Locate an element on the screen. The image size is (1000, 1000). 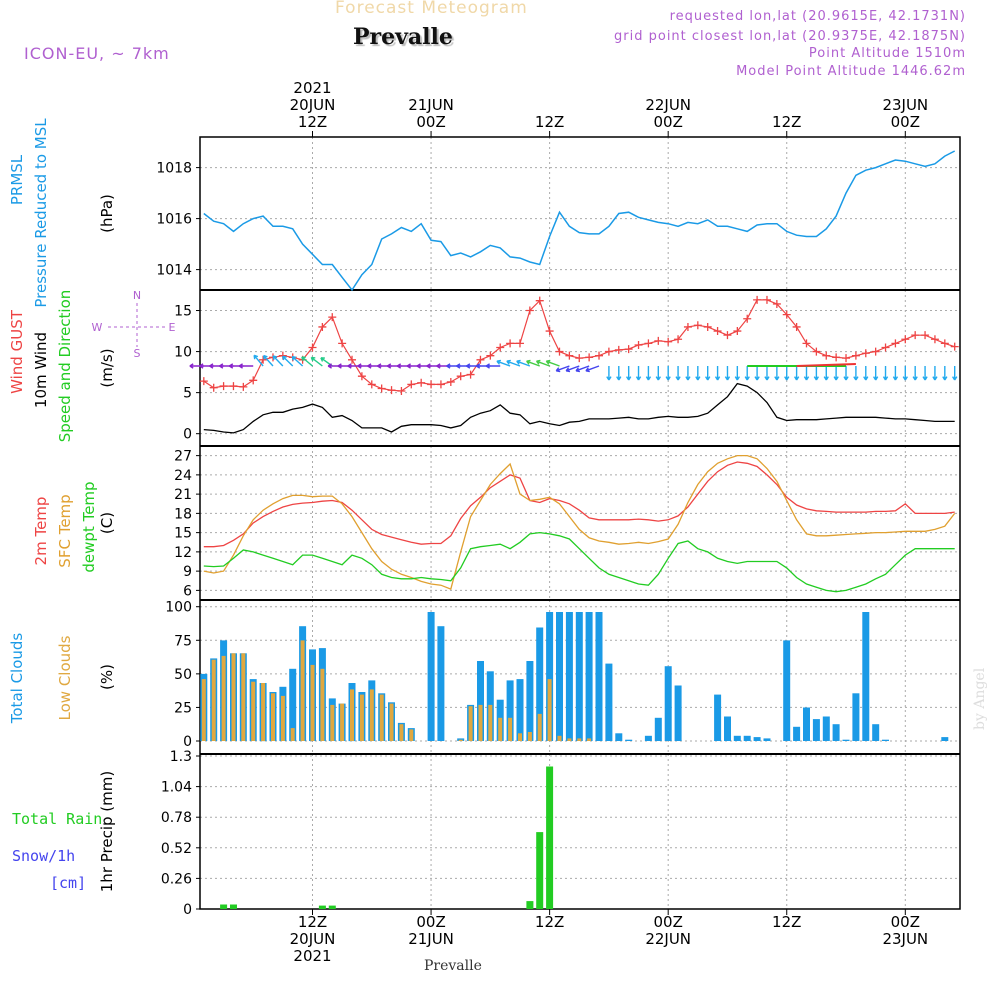
bottom-hour-label: 12Z is located at coordinates (786, 922).